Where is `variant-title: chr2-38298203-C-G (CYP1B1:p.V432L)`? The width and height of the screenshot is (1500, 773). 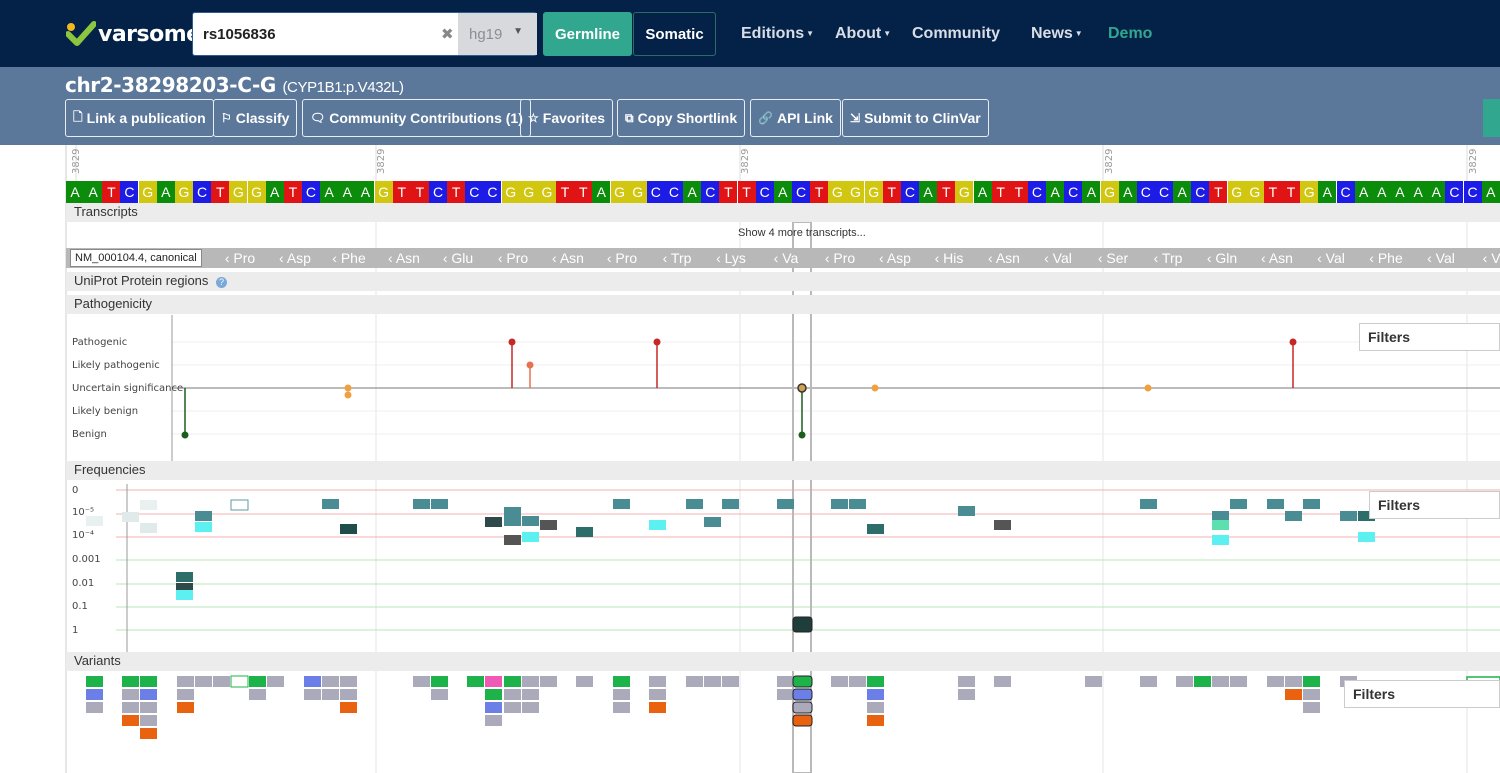
variant-title: chr2-38298203-C-G (CYP1B1:p.V432L) is located at coordinates (234, 85).